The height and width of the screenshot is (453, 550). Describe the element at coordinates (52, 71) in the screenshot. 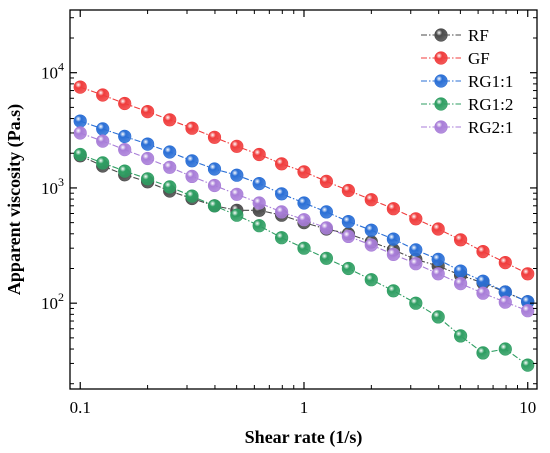

I see `y-tick-label: 10⁴` at that location.